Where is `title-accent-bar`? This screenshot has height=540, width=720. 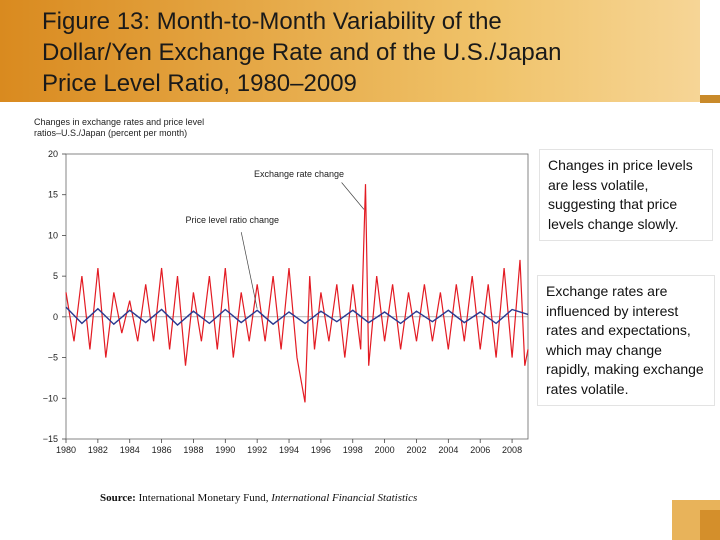 title-accent-bar is located at coordinates (710, 99).